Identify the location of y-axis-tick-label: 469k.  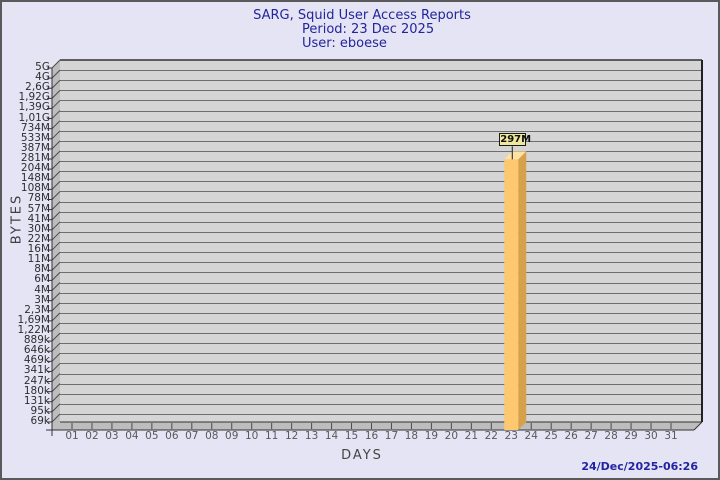
(36, 360).